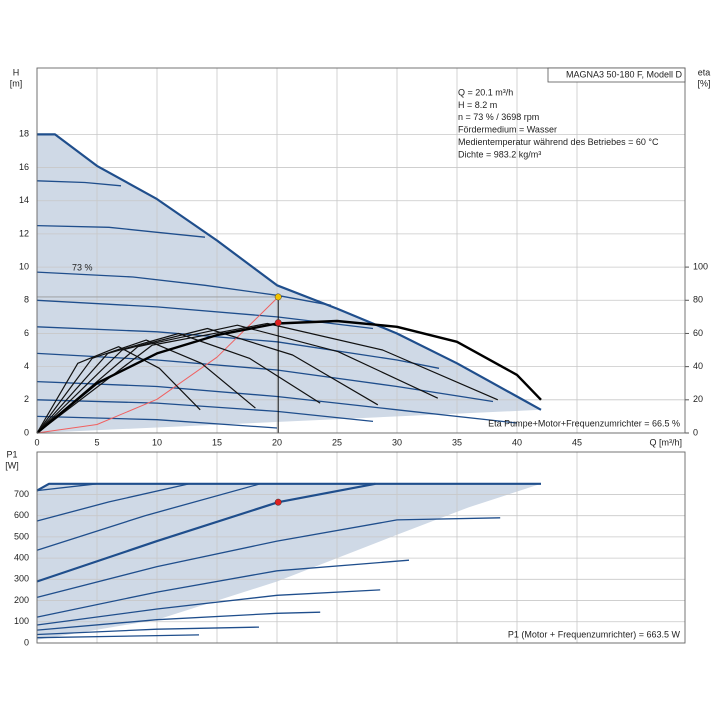 The height and width of the screenshot is (720, 720). I want to click on x-tick-label: 45, so click(577, 442).